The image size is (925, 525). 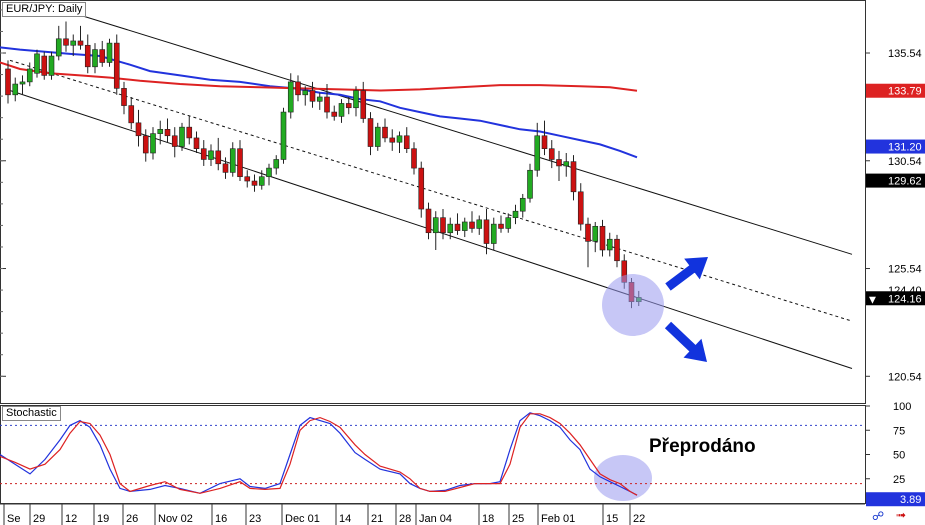 I want to click on x-tick-label: Se, so click(x=13, y=519).